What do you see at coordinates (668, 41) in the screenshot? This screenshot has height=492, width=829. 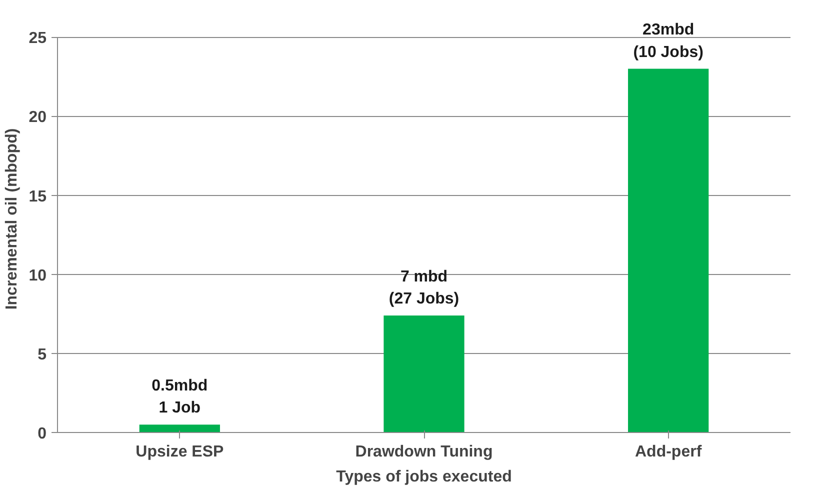 I see `data-label: 23mbd (10 Jobs)` at bounding box center [668, 41].